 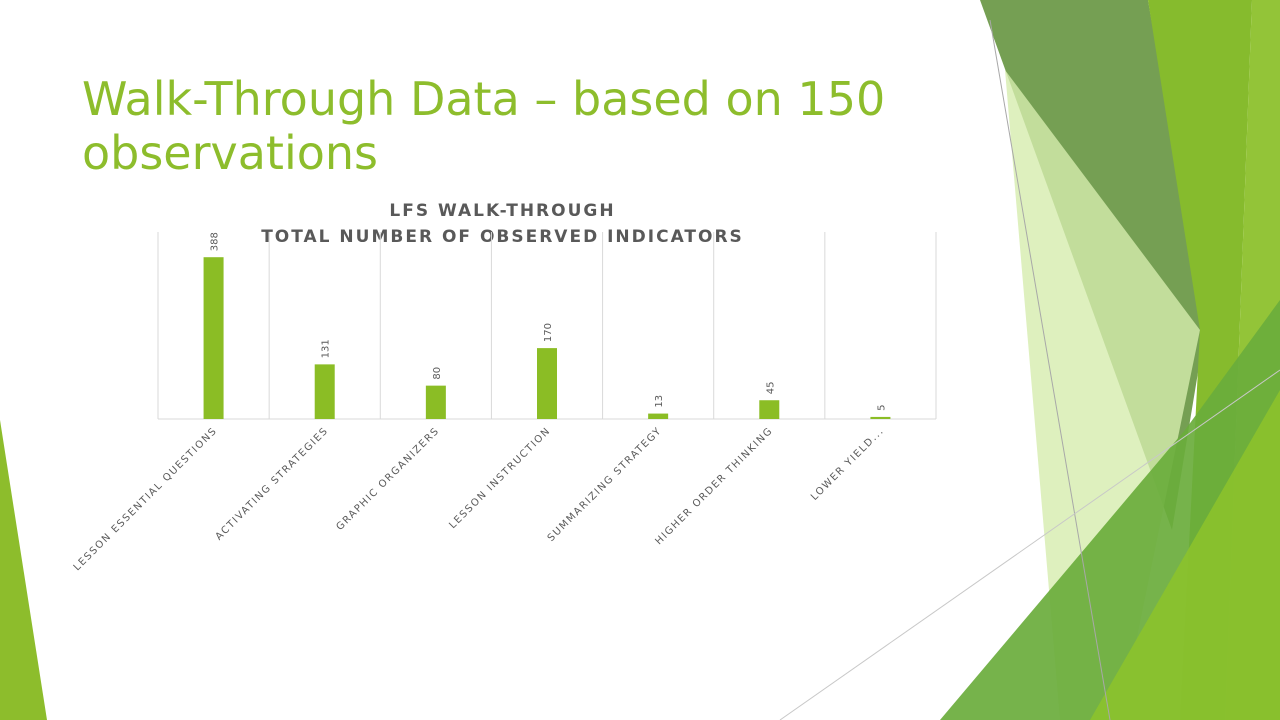 I want to click on category-label-4: LESSON INSTRUCTION, so click(x=500, y=478).